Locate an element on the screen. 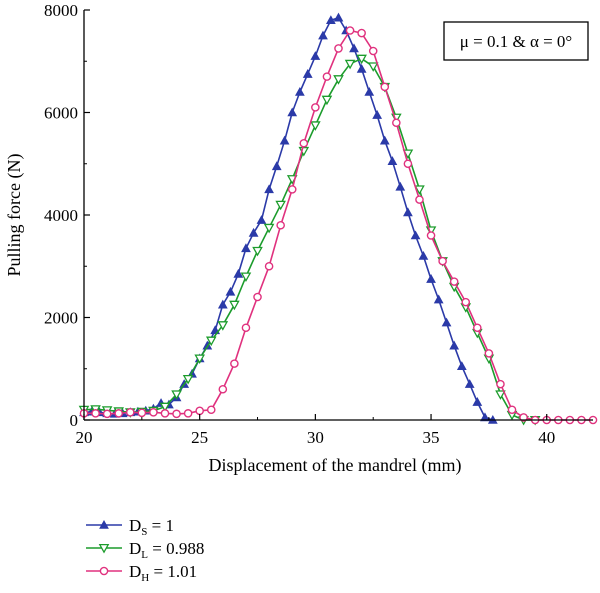 Image resolution: width=600 pixels, height=593 pixels. annotation-frame is located at coordinates (516, 41).